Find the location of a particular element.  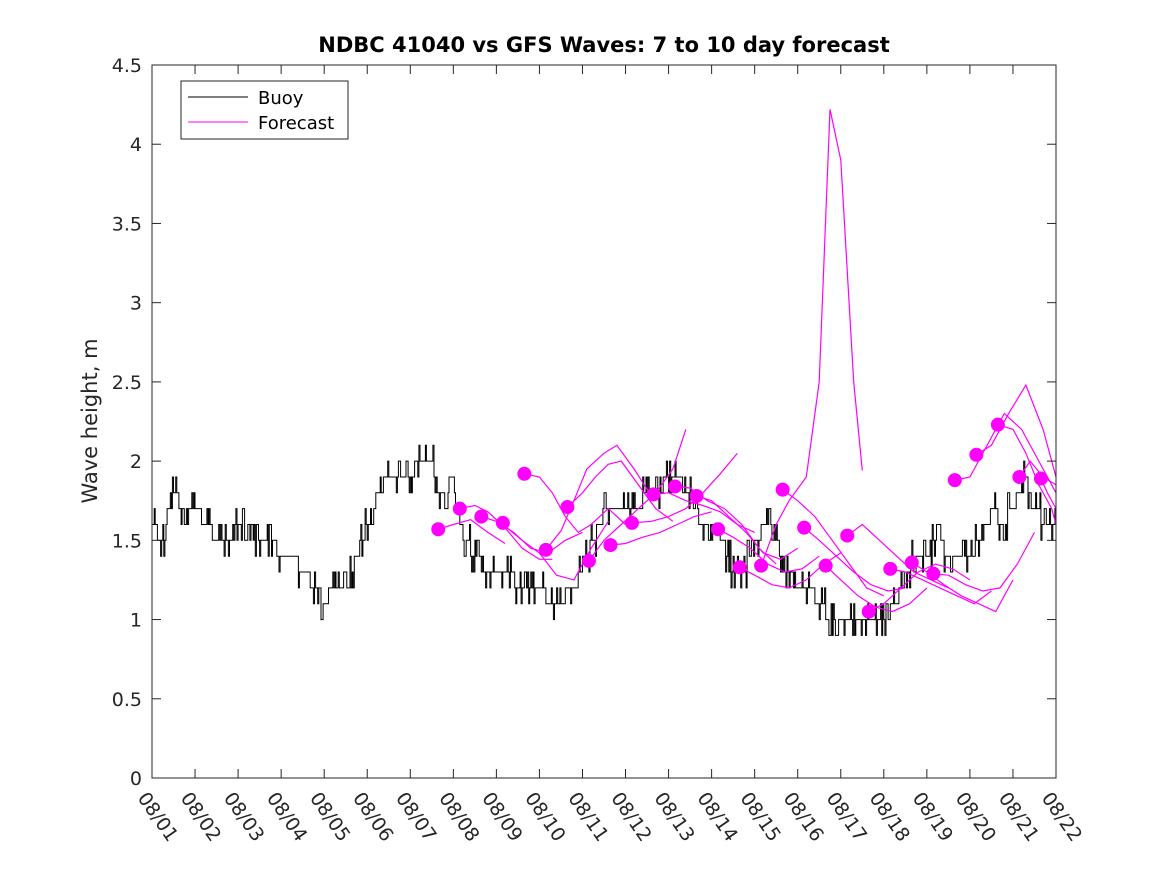

x-tick-label: 08/21 is located at coordinates (1018, 816).